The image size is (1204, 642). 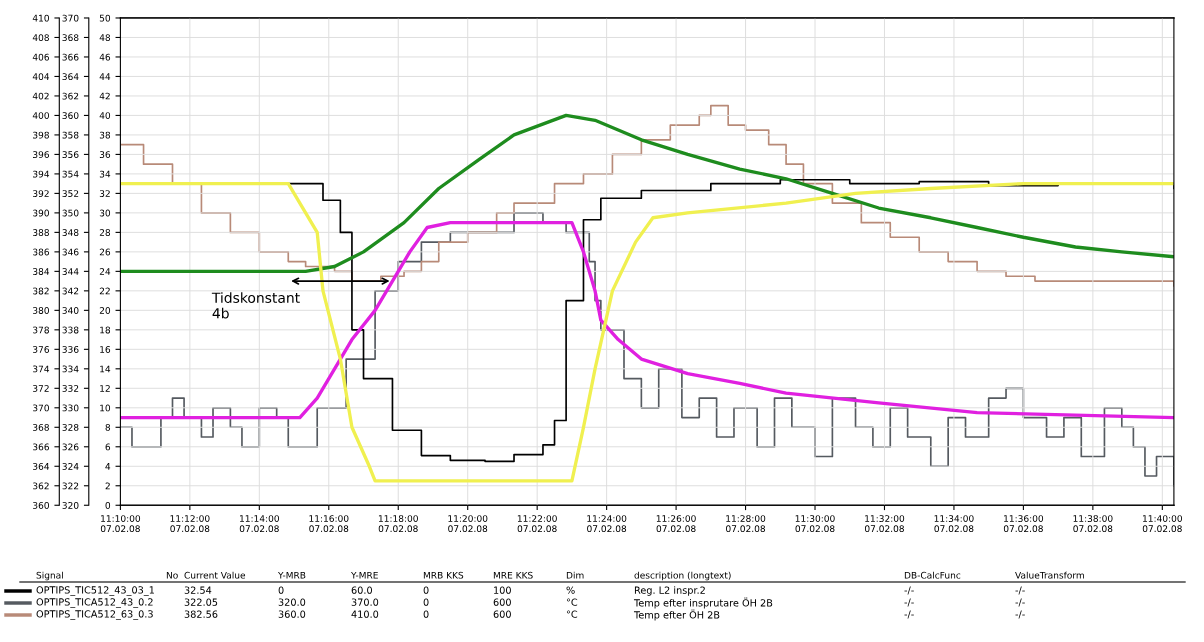 What do you see at coordinates (41, 505) in the screenshot?
I see `y3-tick-label: 360` at bounding box center [41, 505].